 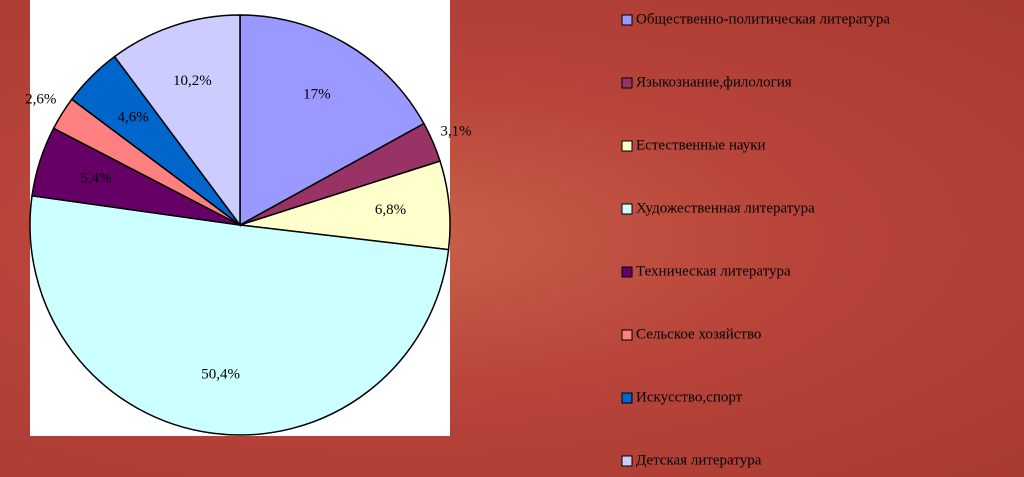 What do you see at coordinates (725, 208) in the screenshot?
I see `legend-label: Художественная литература` at bounding box center [725, 208].